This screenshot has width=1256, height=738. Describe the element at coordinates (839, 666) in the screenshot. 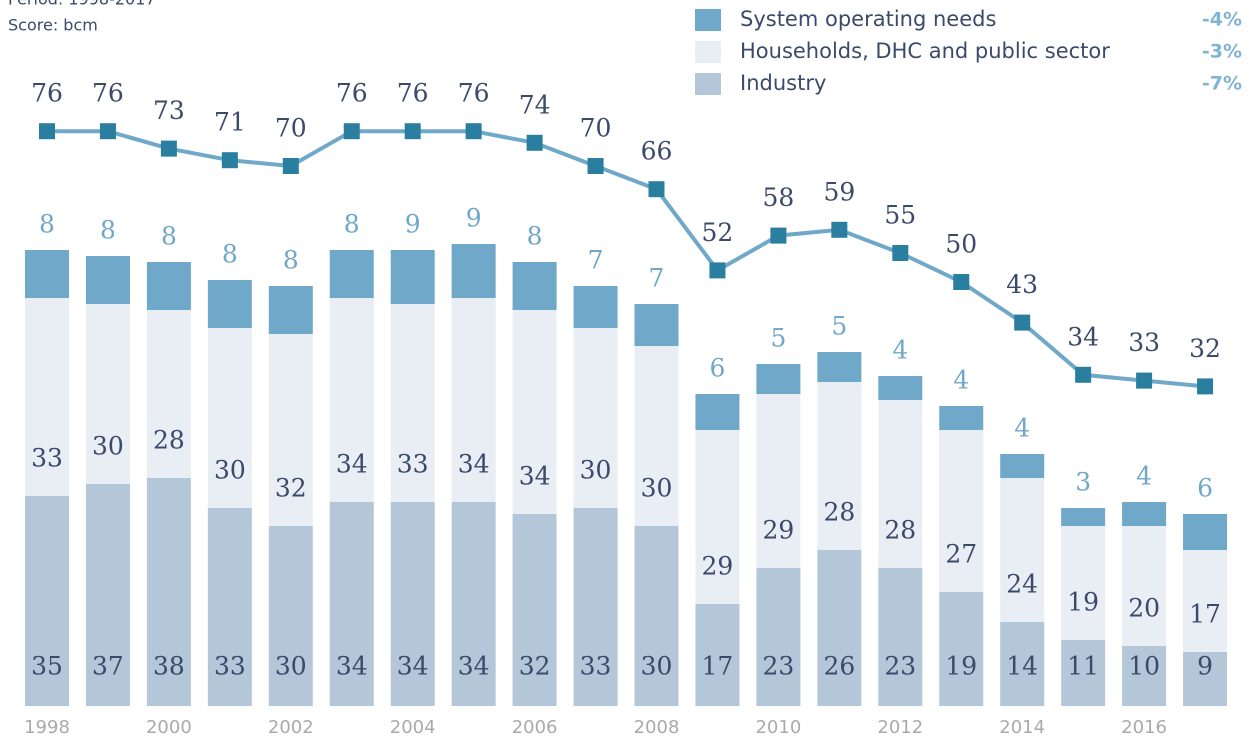

I see `data-label: 26` at that location.